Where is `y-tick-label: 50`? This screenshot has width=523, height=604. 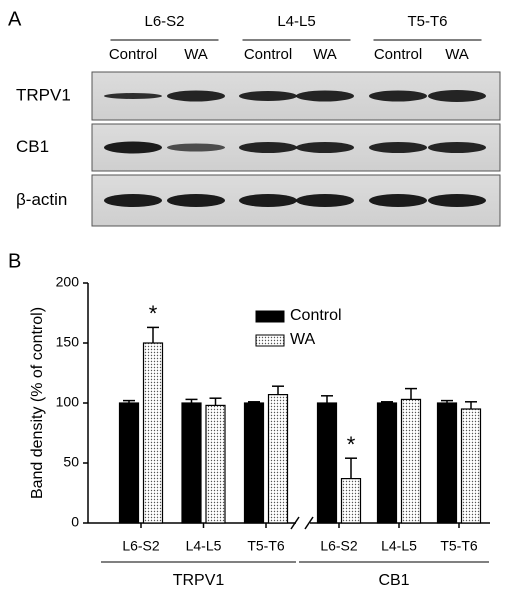
y-tick-label: 50 is located at coordinates (71, 462).